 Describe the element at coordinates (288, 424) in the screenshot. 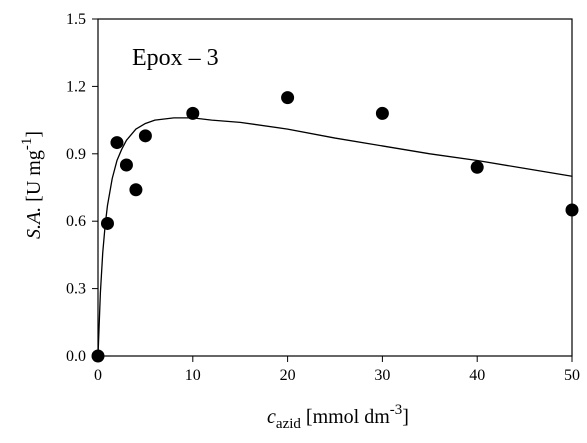

I see `x-axis-subscript: azid` at that location.